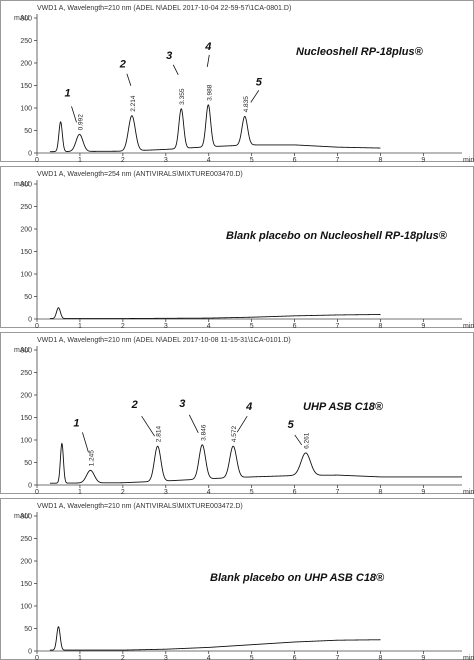 Image resolution: width=474 pixels, height=660 pixels. Describe the element at coordinates (133, 103) in the screenshot. I see `peak-retention-time: 2.214` at that location.